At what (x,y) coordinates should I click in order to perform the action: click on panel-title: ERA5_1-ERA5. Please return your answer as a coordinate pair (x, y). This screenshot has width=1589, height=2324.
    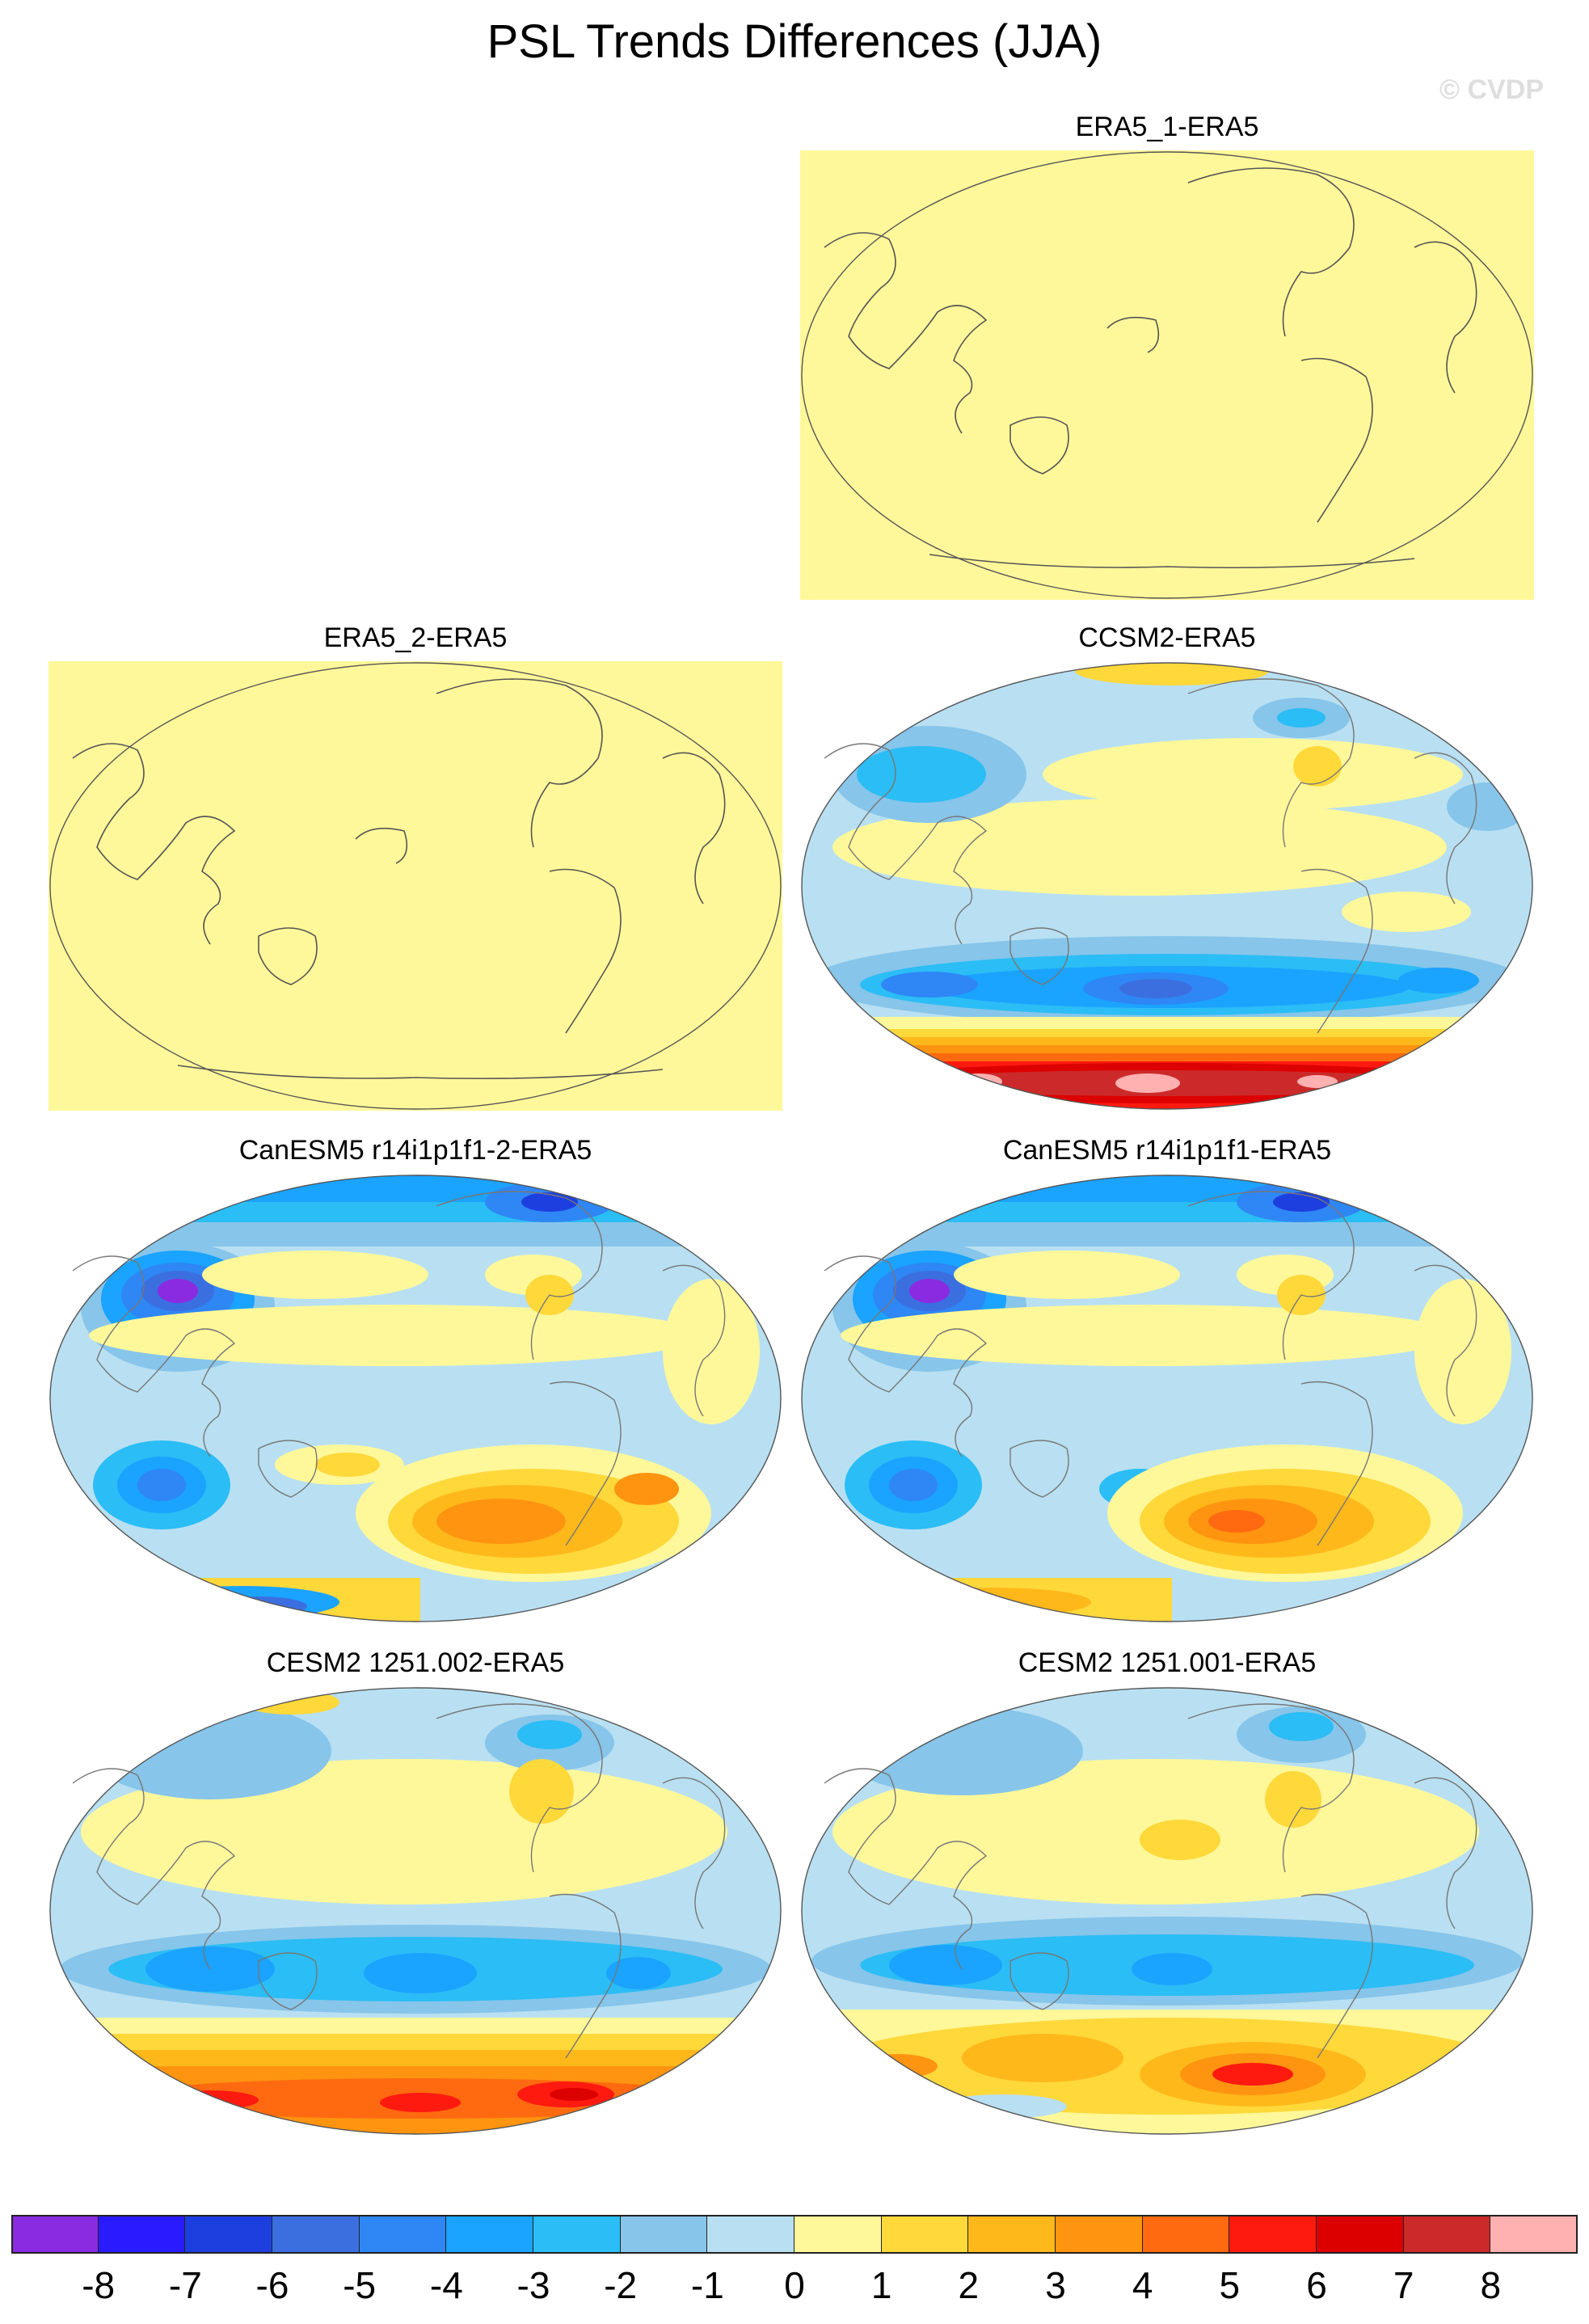
    Looking at the image, I should click on (1167, 127).